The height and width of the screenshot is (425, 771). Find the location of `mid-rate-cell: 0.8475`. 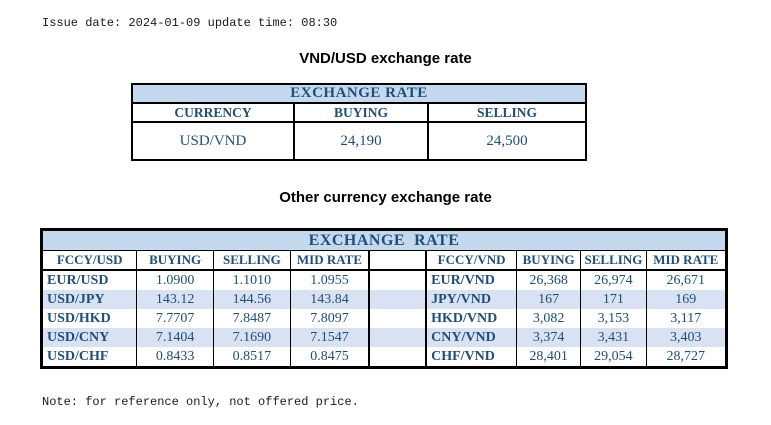

mid-rate-cell: 0.8475 is located at coordinates (330, 357).